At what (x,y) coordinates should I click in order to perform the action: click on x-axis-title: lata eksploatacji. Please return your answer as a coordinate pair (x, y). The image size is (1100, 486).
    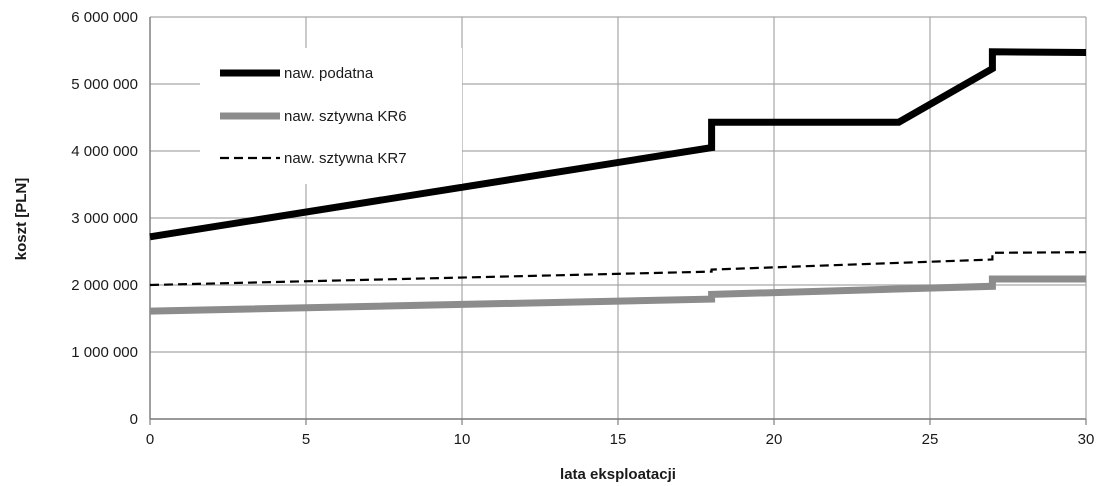
    Looking at the image, I should click on (618, 474).